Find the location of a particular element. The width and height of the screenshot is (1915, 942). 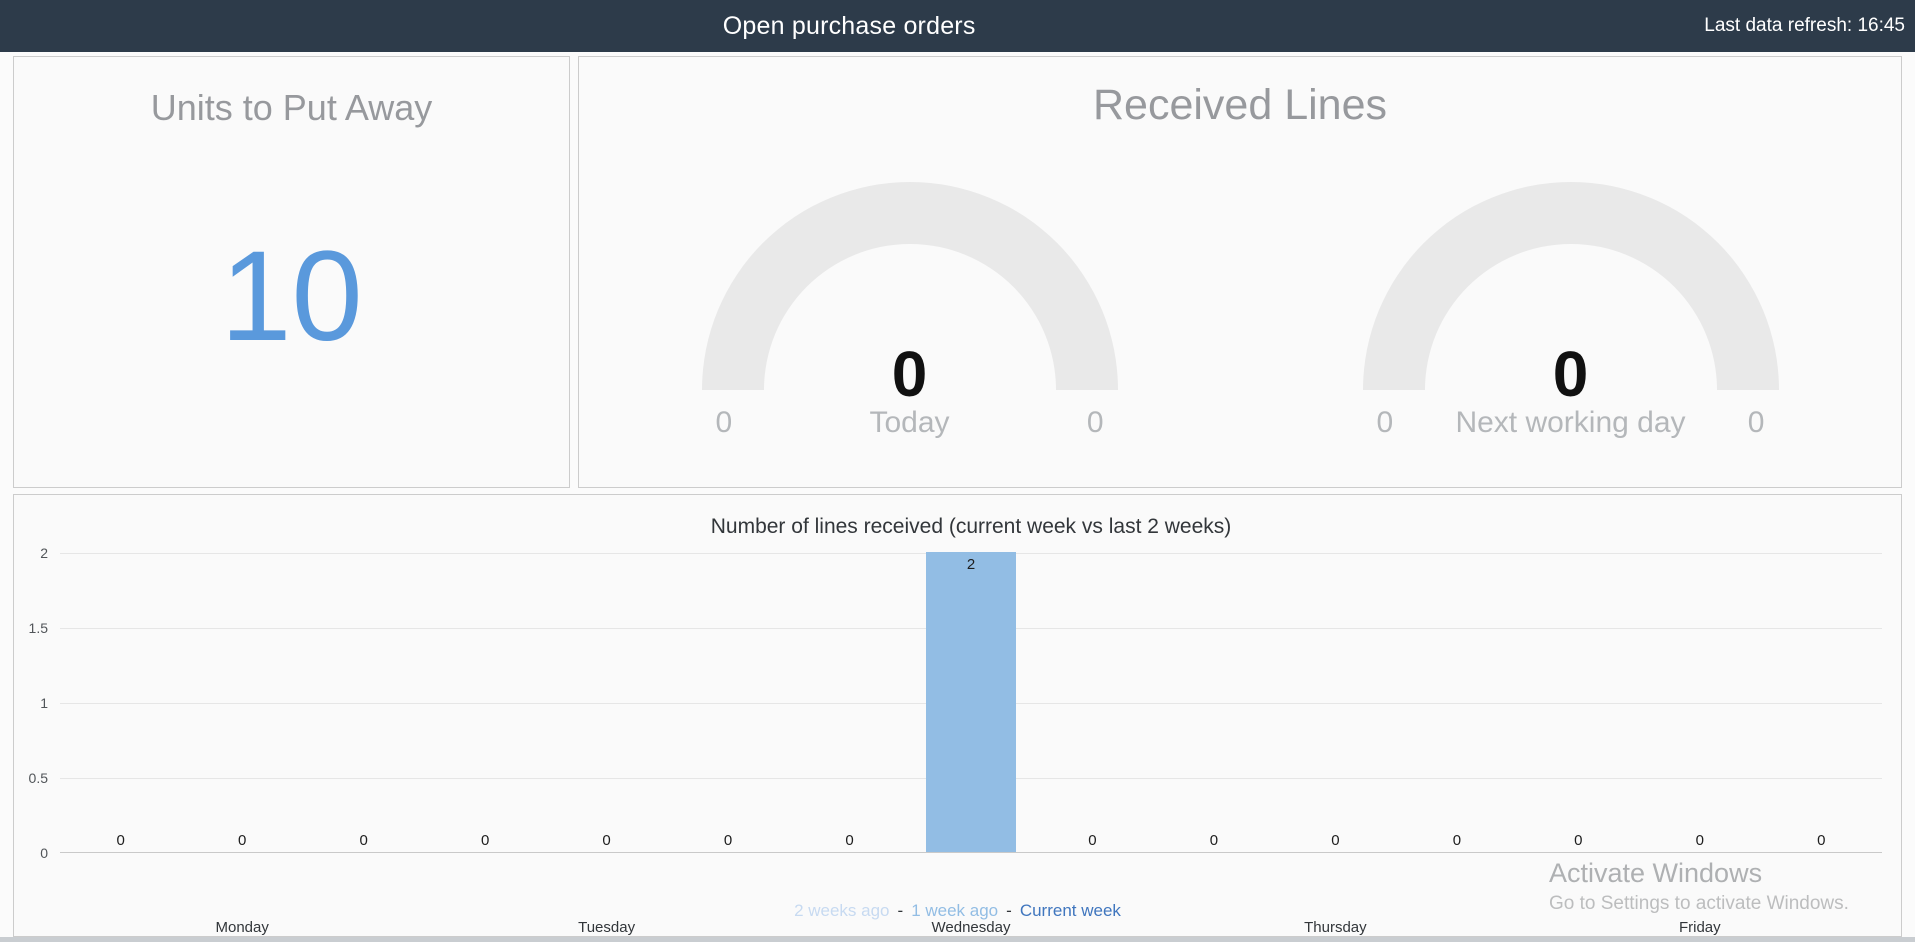

x-axis-label-wednesday: Wednesday is located at coordinates (971, 927).